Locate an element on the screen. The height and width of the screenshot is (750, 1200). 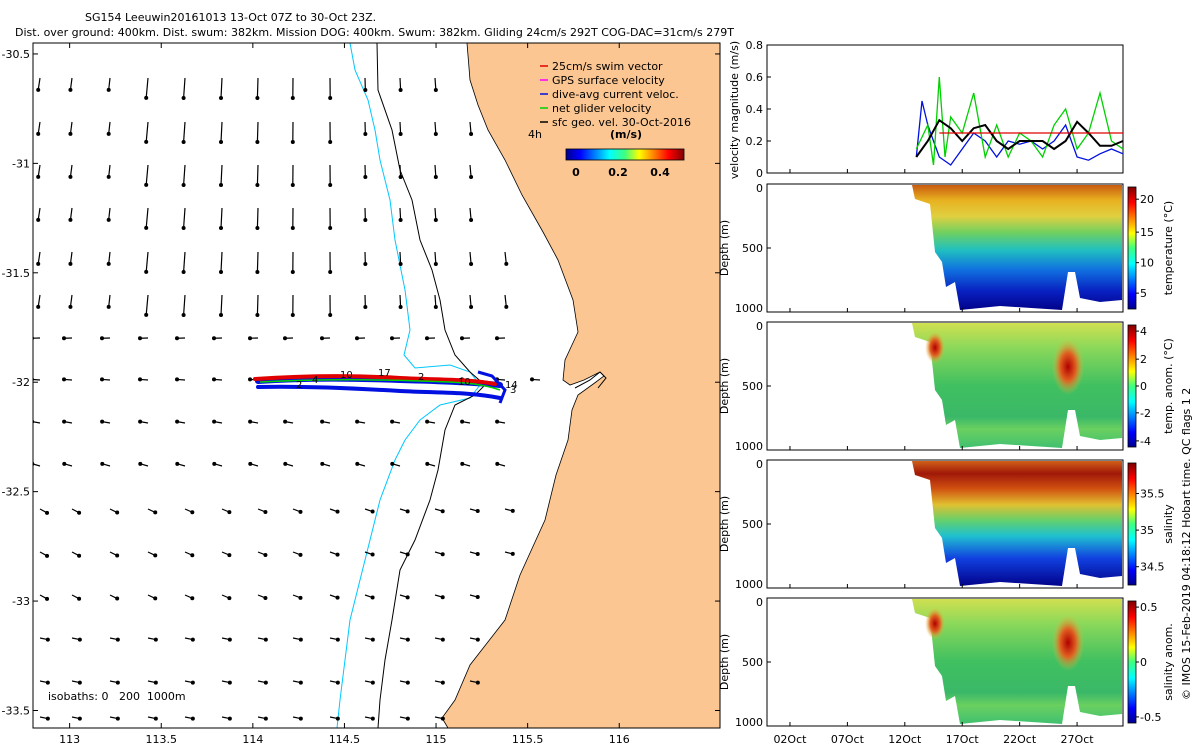
track-label: 10 is located at coordinates (464, 382).